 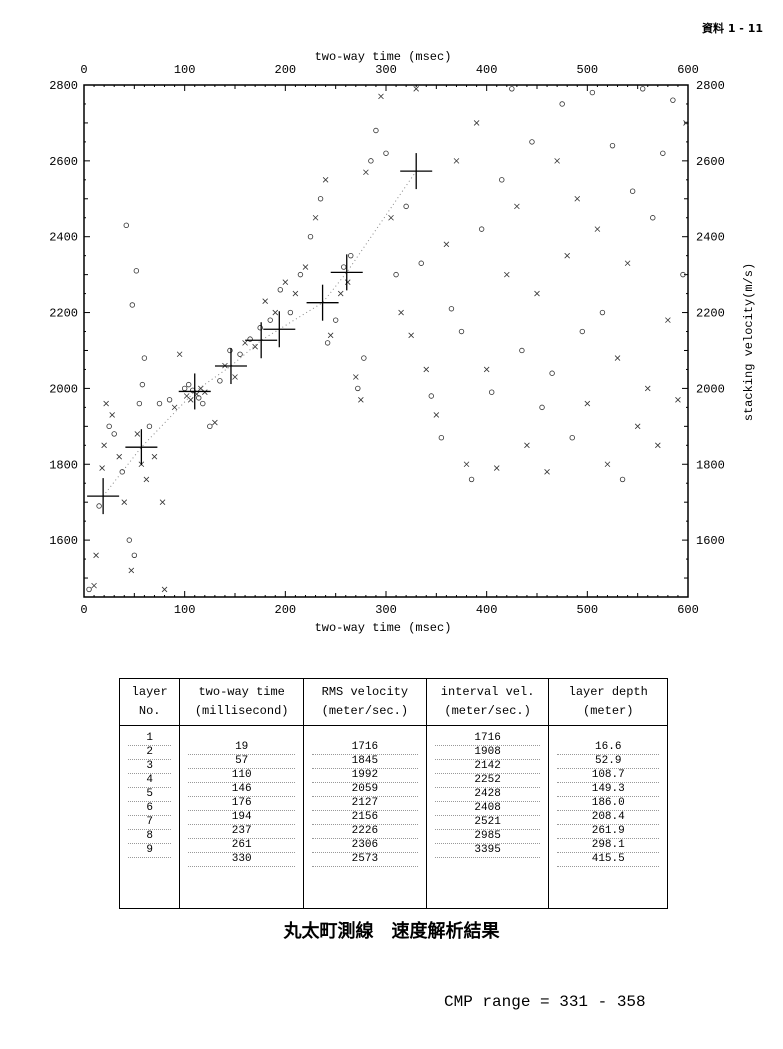 What do you see at coordinates (487, 767) in the screenshot?
I see `interval-velocity-cell: 2142` at bounding box center [487, 767].